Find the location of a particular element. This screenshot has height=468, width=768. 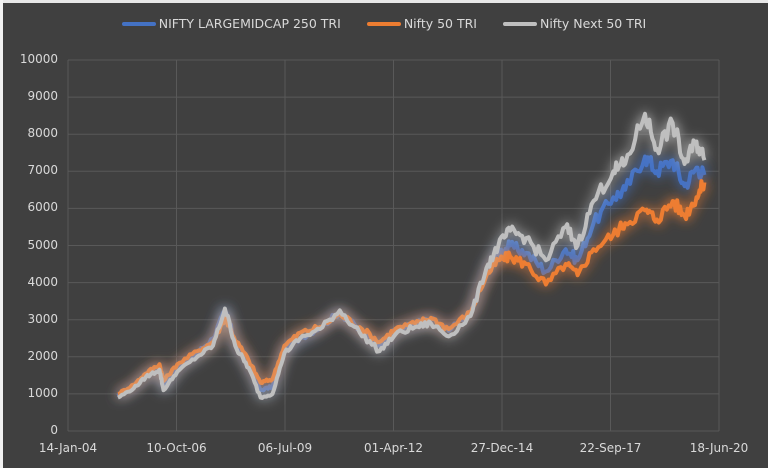

y-tick-label: 8000 is located at coordinates (42, 133).